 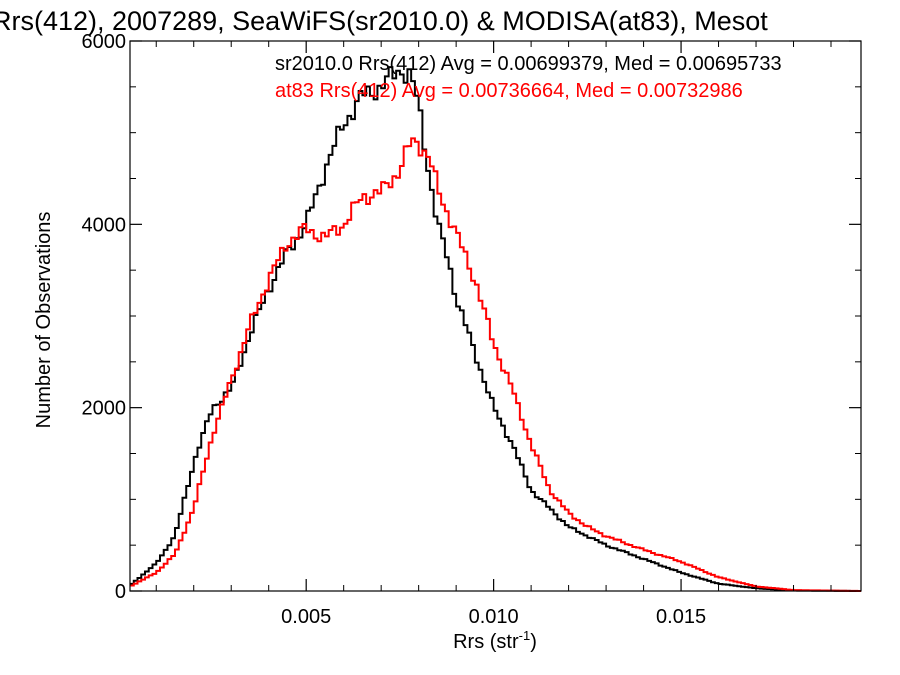 I want to click on y-axis-label: Number of Observations, so click(x=44, y=320).